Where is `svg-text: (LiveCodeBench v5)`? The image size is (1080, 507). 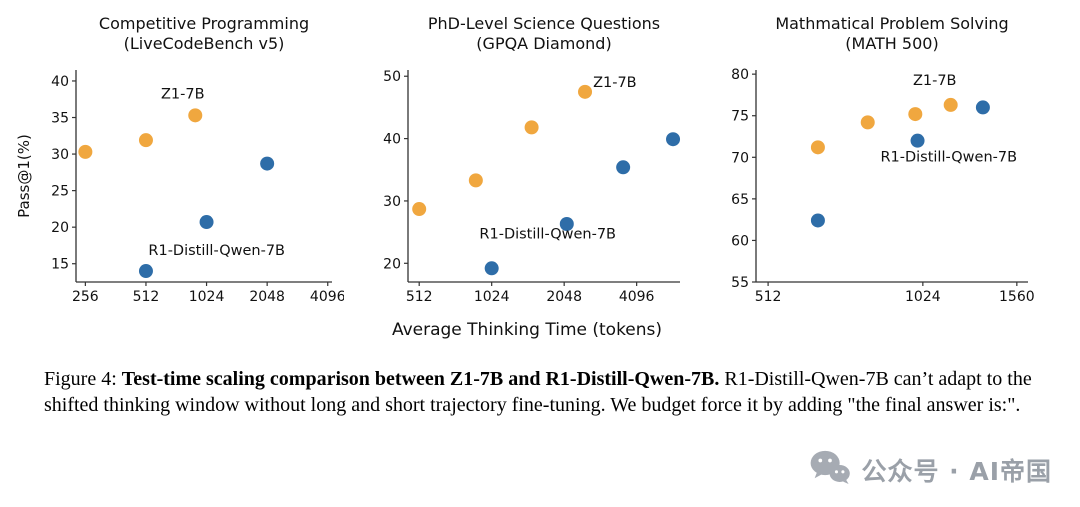
svg-text: (LiveCodeBench v5) is located at coordinates (204, 43).